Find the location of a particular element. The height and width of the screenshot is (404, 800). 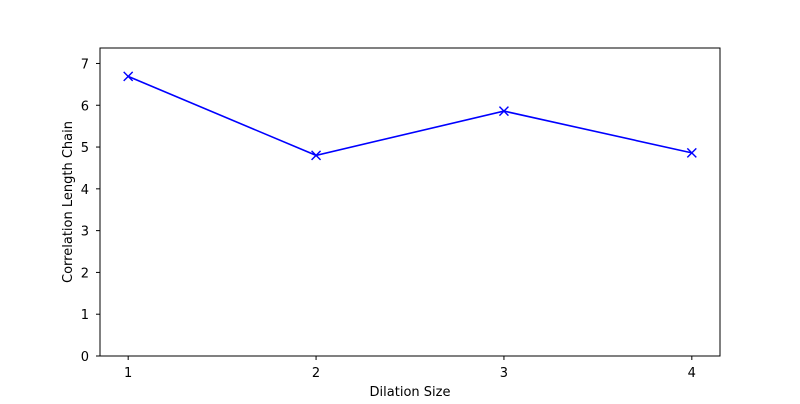

x-tick-label-4: 4 is located at coordinates (692, 373).